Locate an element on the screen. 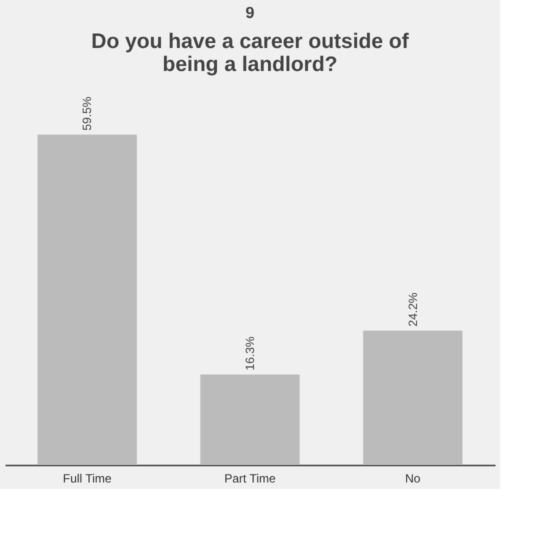 This screenshot has height=535, width=550. data-label: 24.2% is located at coordinates (413, 309).